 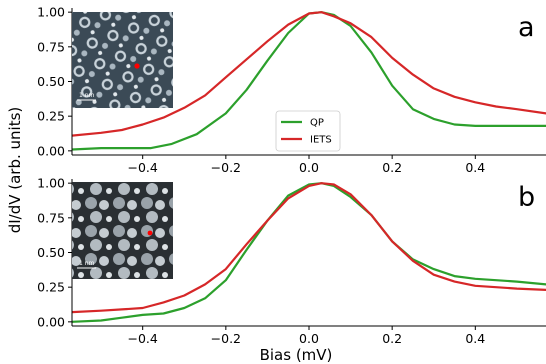 What do you see at coordinates (392, 338) in the screenshot?
I see `x-tick-label-b: 0.2` at bounding box center [392, 338].